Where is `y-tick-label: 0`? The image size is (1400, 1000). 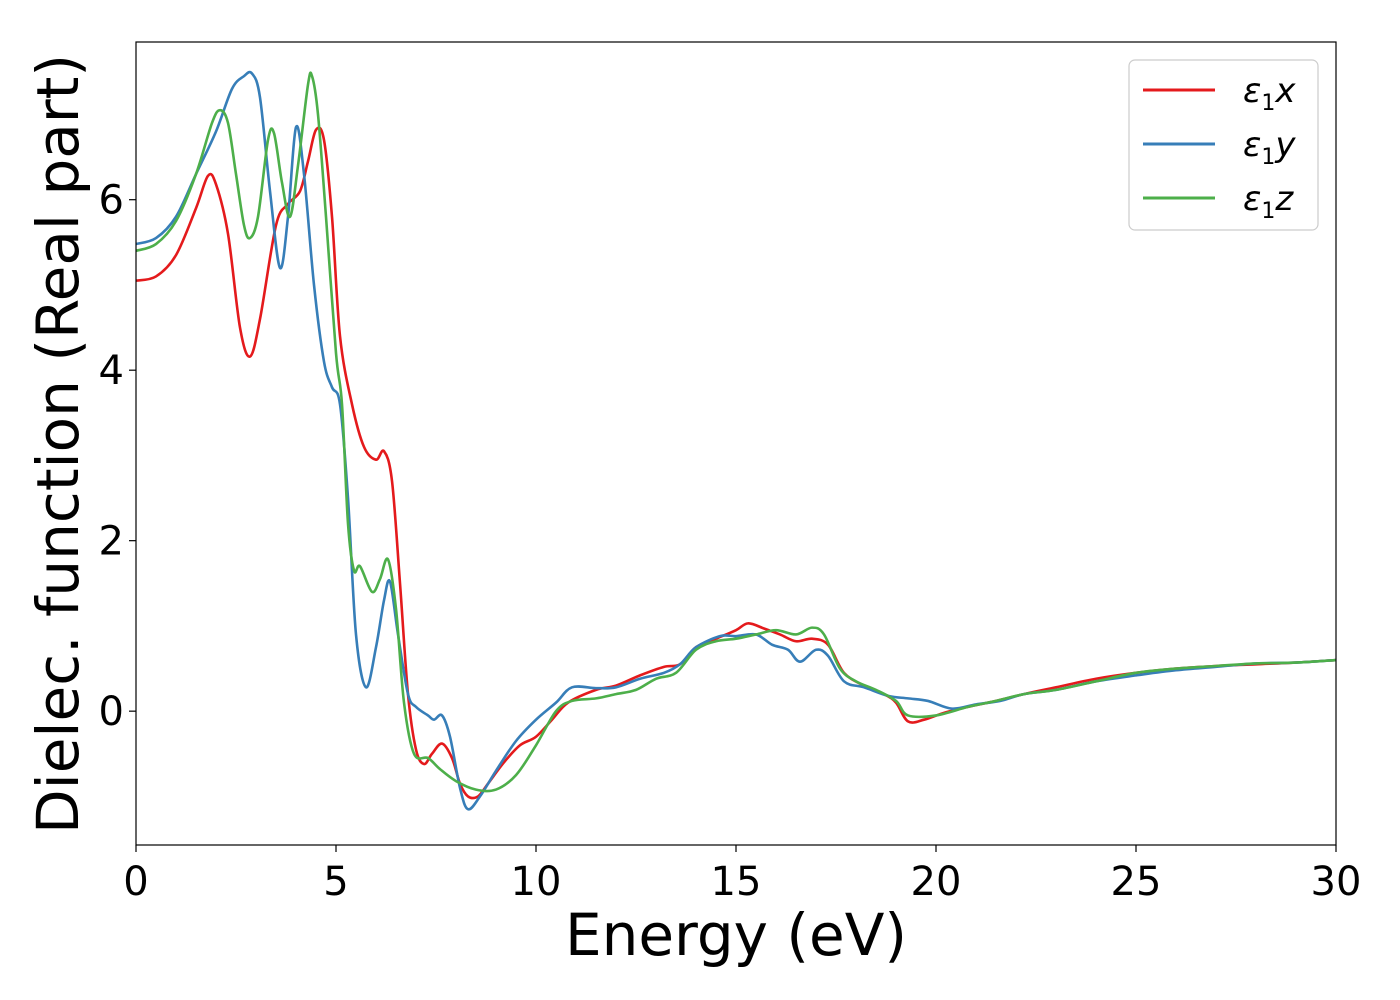
y-tick-label: 0 is located at coordinates (111, 712).